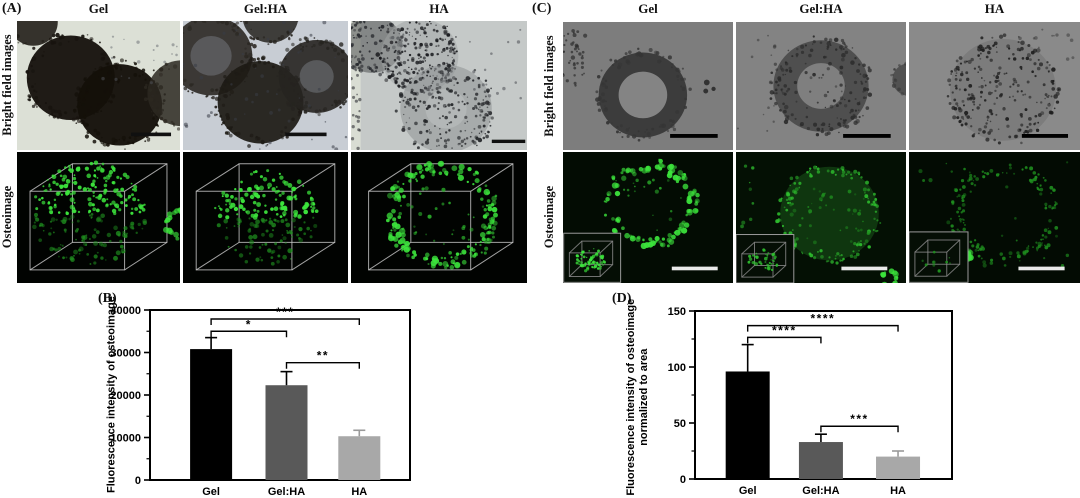 The width and height of the screenshot is (1080, 498). Describe the element at coordinates (542, 8) in the screenshot. I see `panel-c-label: (C)` at that location.